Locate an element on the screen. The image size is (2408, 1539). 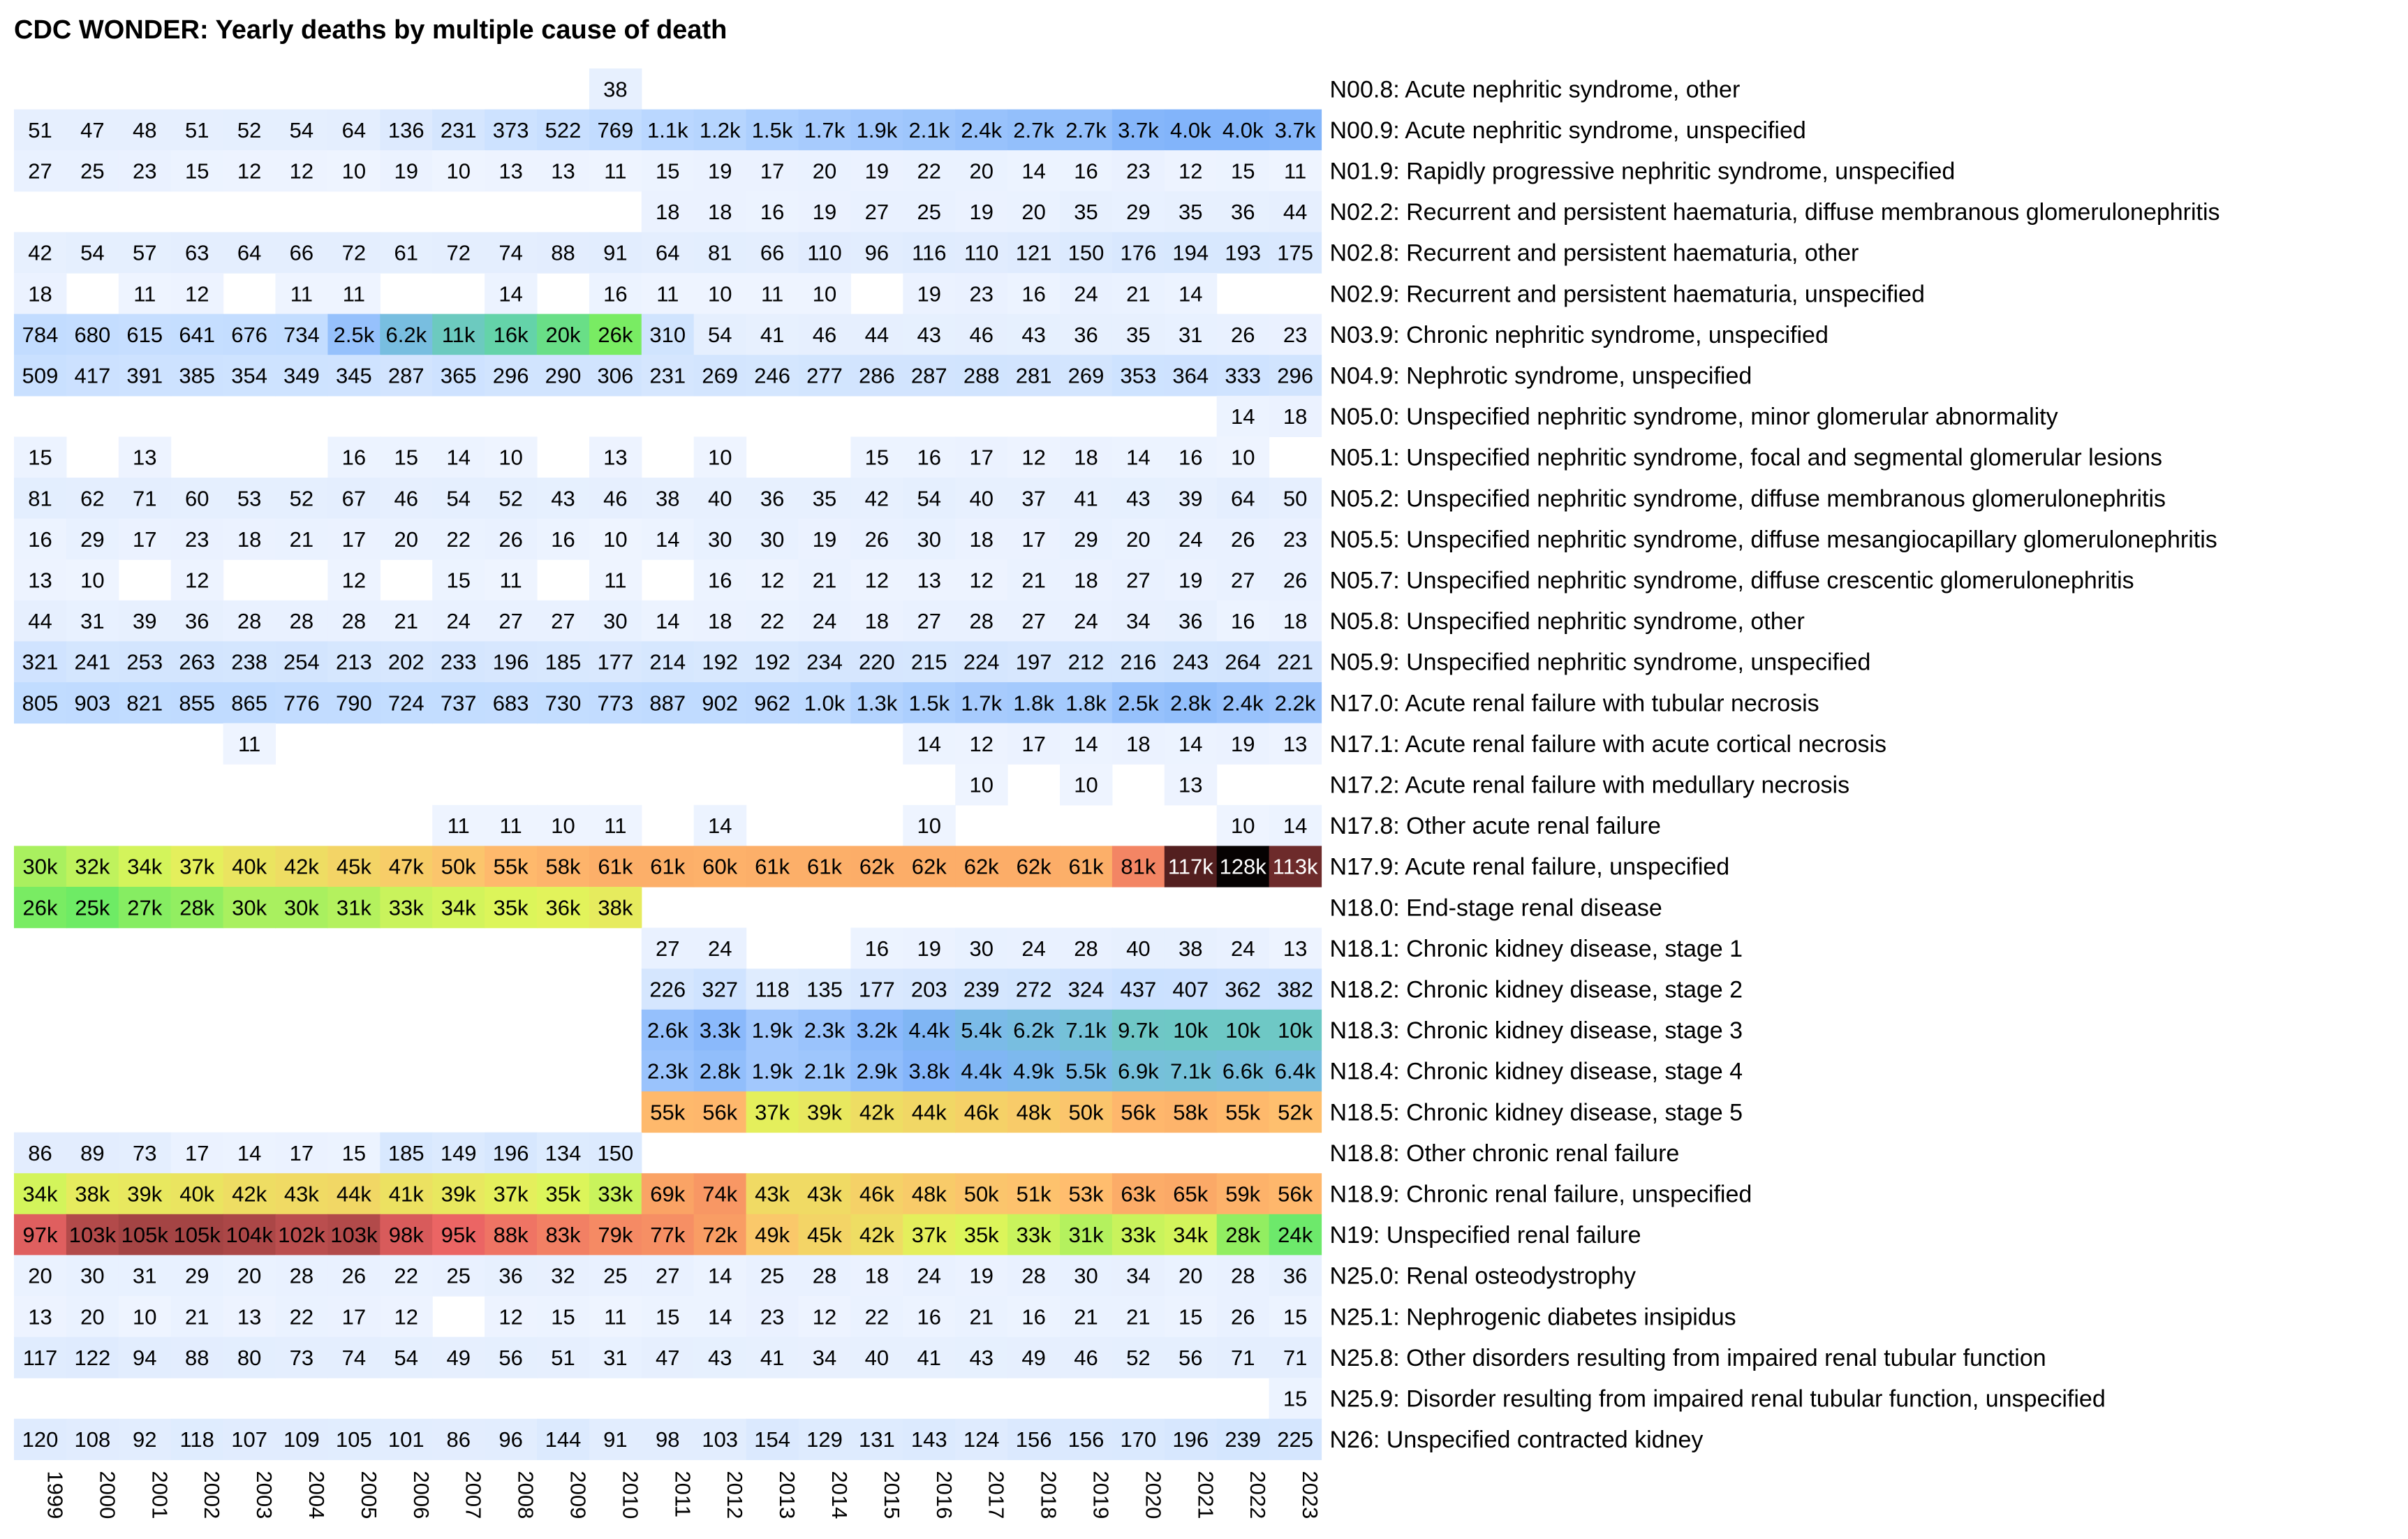
cell-value-label: 74 is located at coordinates (354, 1358).